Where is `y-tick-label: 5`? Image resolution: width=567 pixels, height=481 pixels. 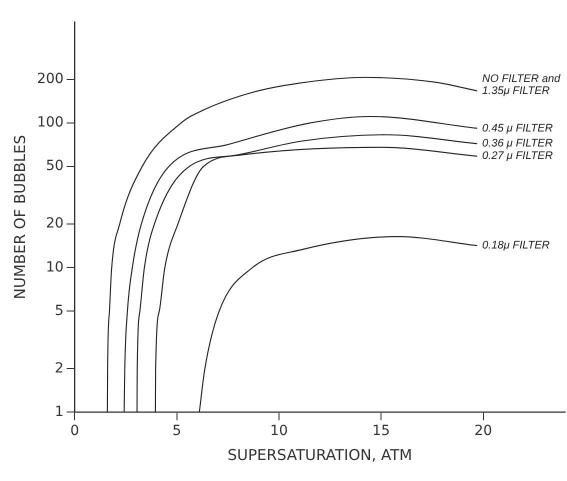 y-tick-label: 5 is located at coordinates (59, 310).